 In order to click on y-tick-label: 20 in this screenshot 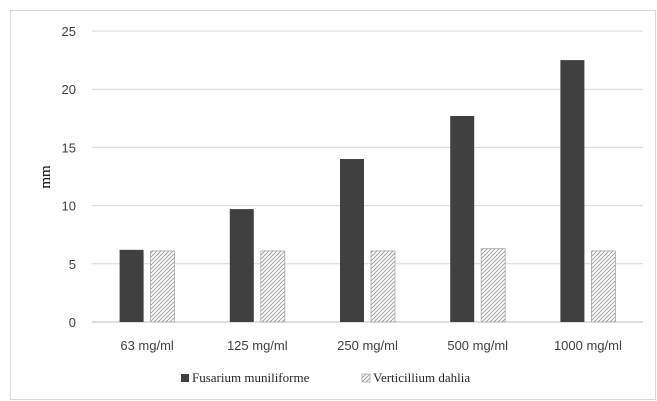, I will do `click(69, 89)`.